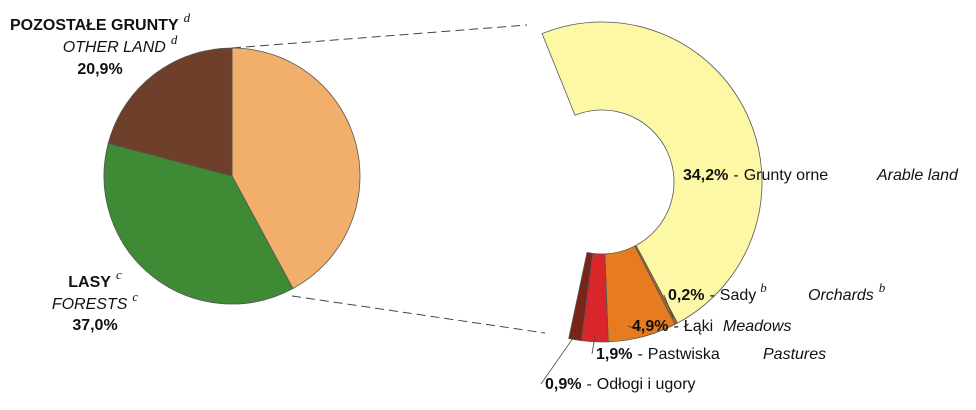  Describe the element at coordinates (646, 384) in the screenshot. I see `category-label: Odłogi i ugory` at that location.